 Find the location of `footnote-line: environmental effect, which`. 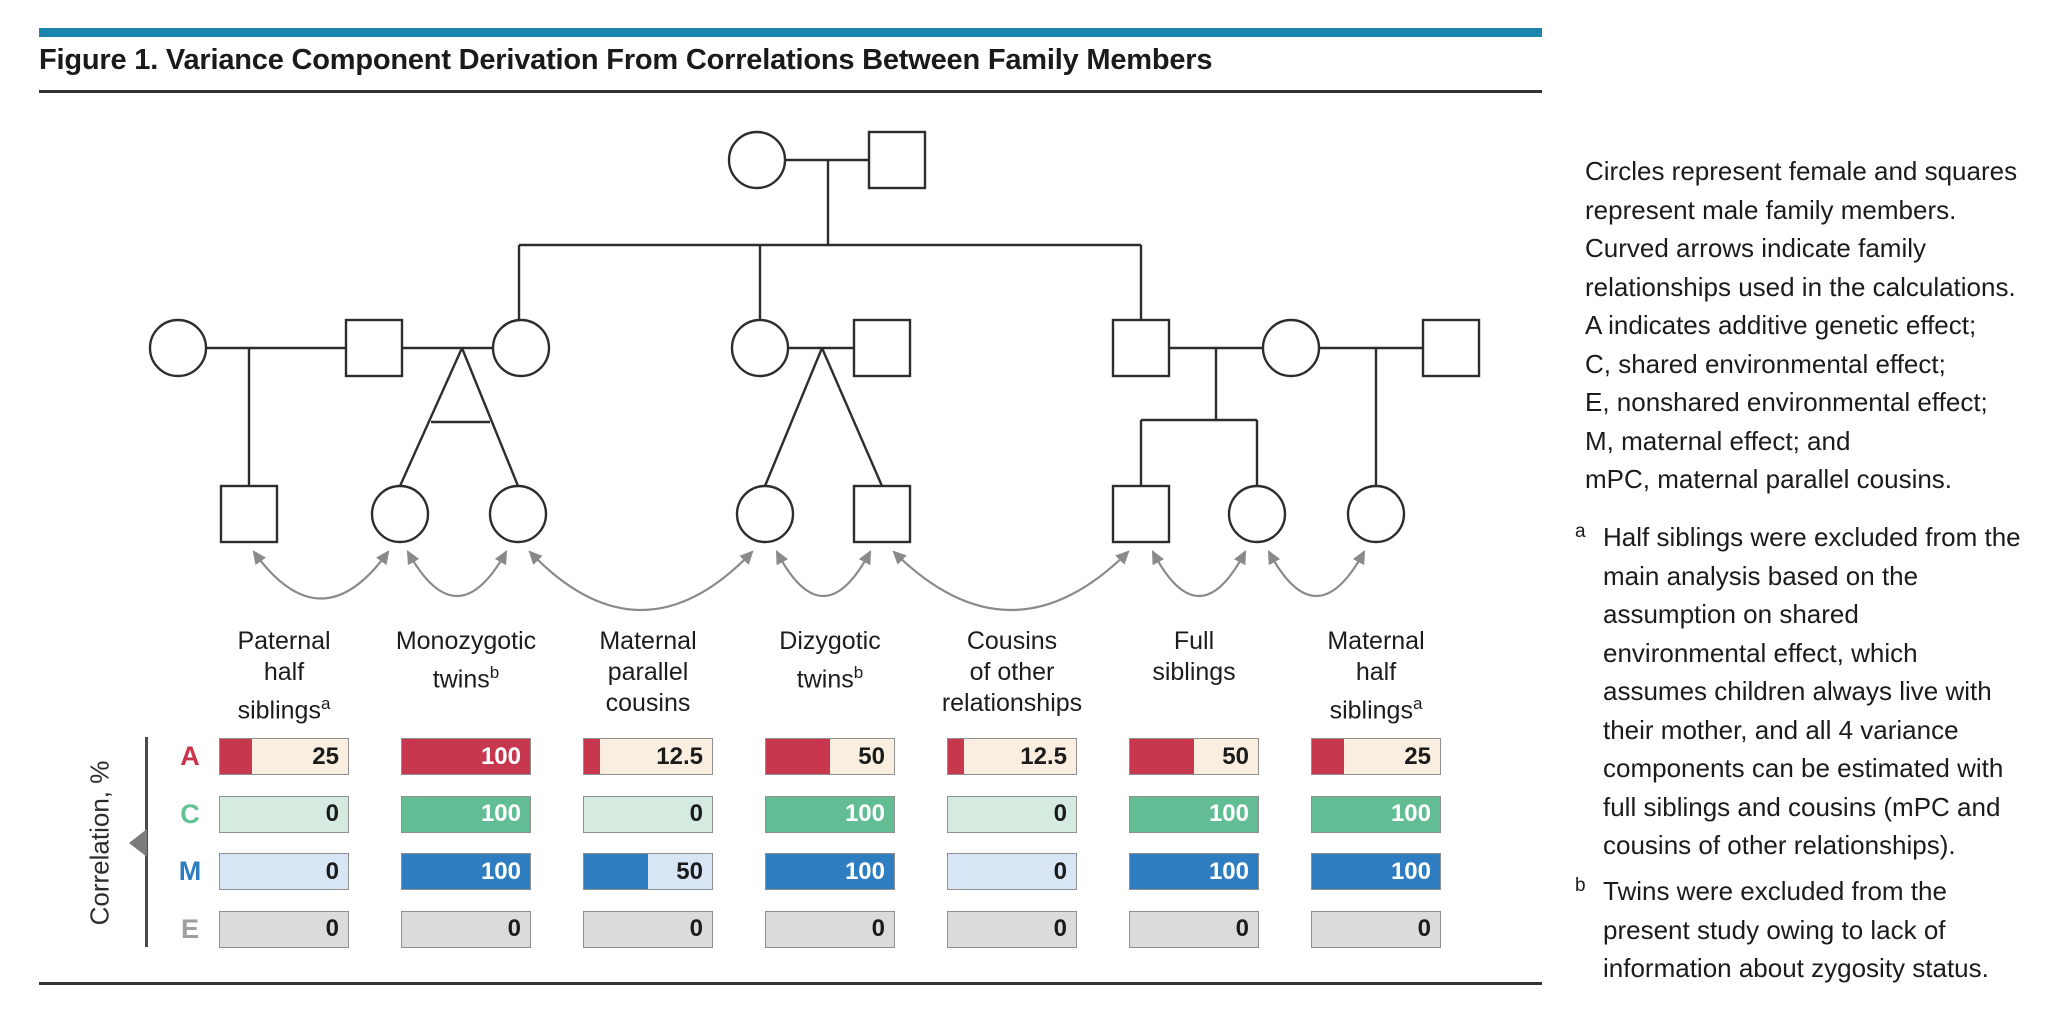

footnote-line: environmental effect, which is located at coordinates (1760, 652).